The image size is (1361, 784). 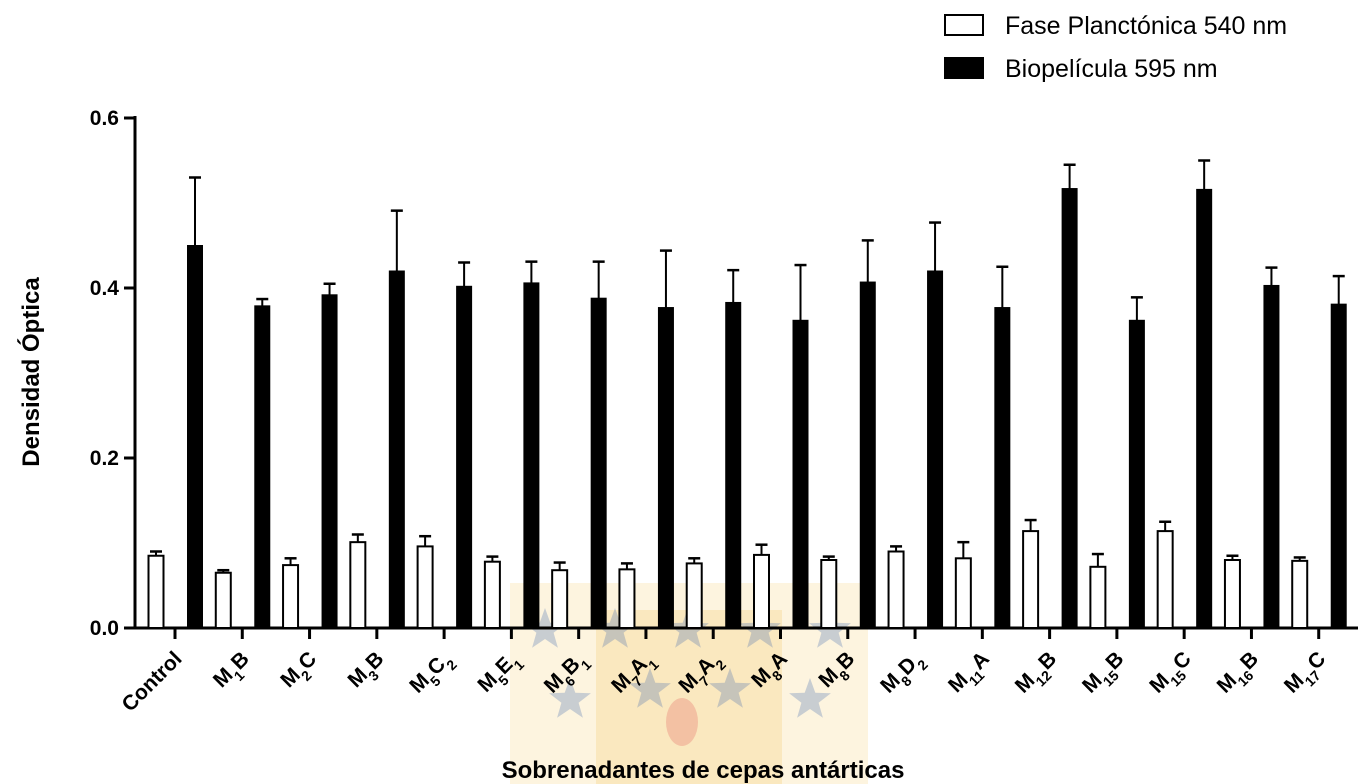 What do you see at coordinates (1172, 674) in the screenshot?
I see `category-label: M15C` at bounding box center [1172, 674].